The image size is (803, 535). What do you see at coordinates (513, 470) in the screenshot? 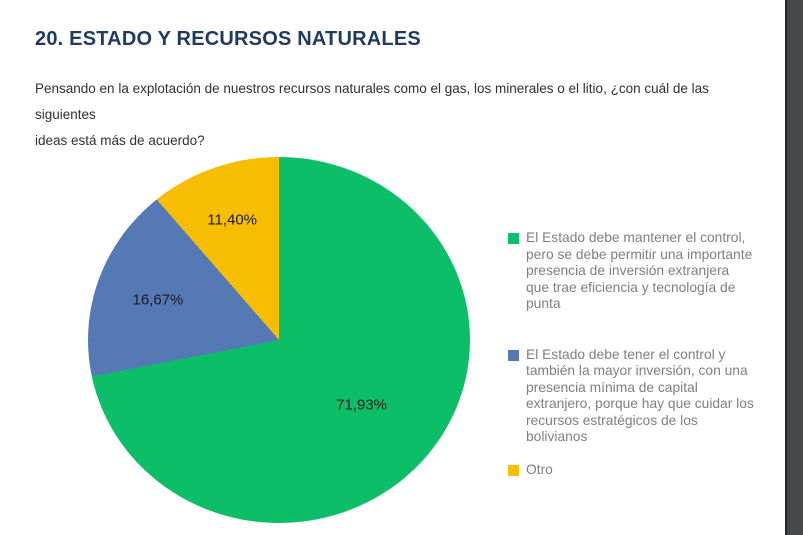
I see `legend-color-swatch-yellow` at bounding box center [513, 470].